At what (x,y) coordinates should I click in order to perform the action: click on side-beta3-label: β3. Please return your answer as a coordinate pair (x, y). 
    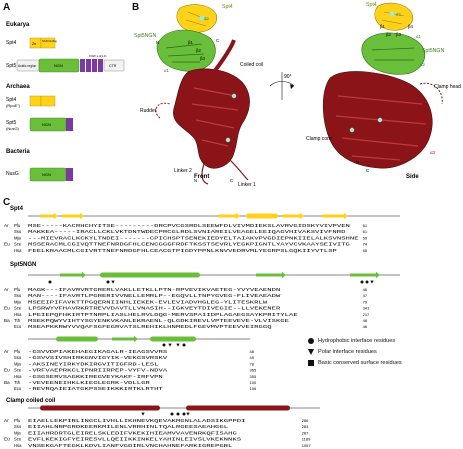
    Looking at the image, I should click on (399, 34).